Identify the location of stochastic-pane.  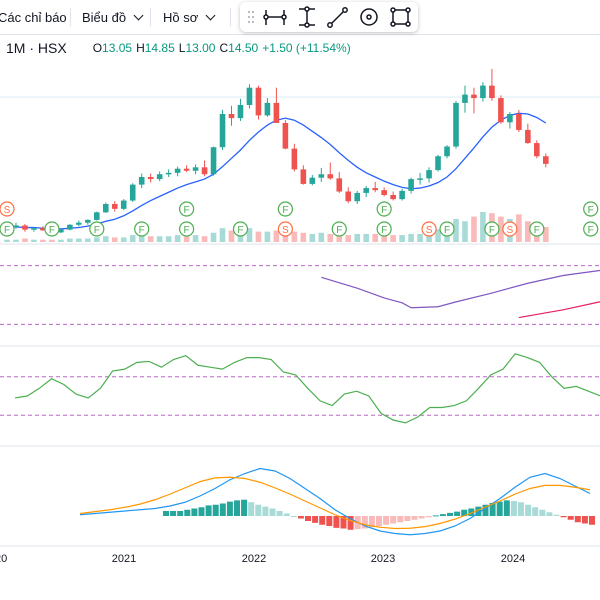
(300, 295).